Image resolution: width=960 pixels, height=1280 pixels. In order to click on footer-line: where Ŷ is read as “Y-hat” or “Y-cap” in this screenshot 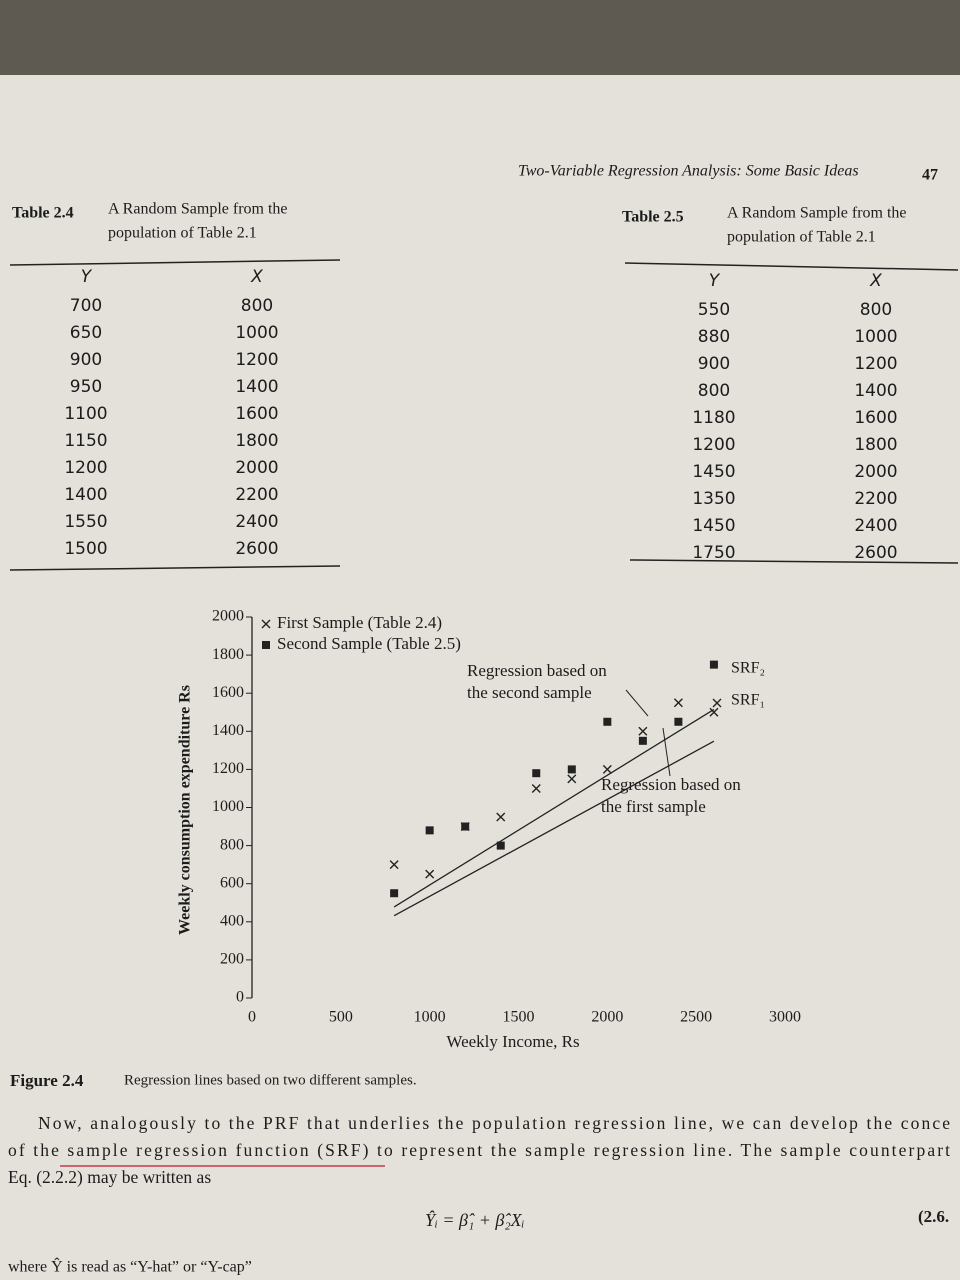, I will do `click(130, 1266)`.